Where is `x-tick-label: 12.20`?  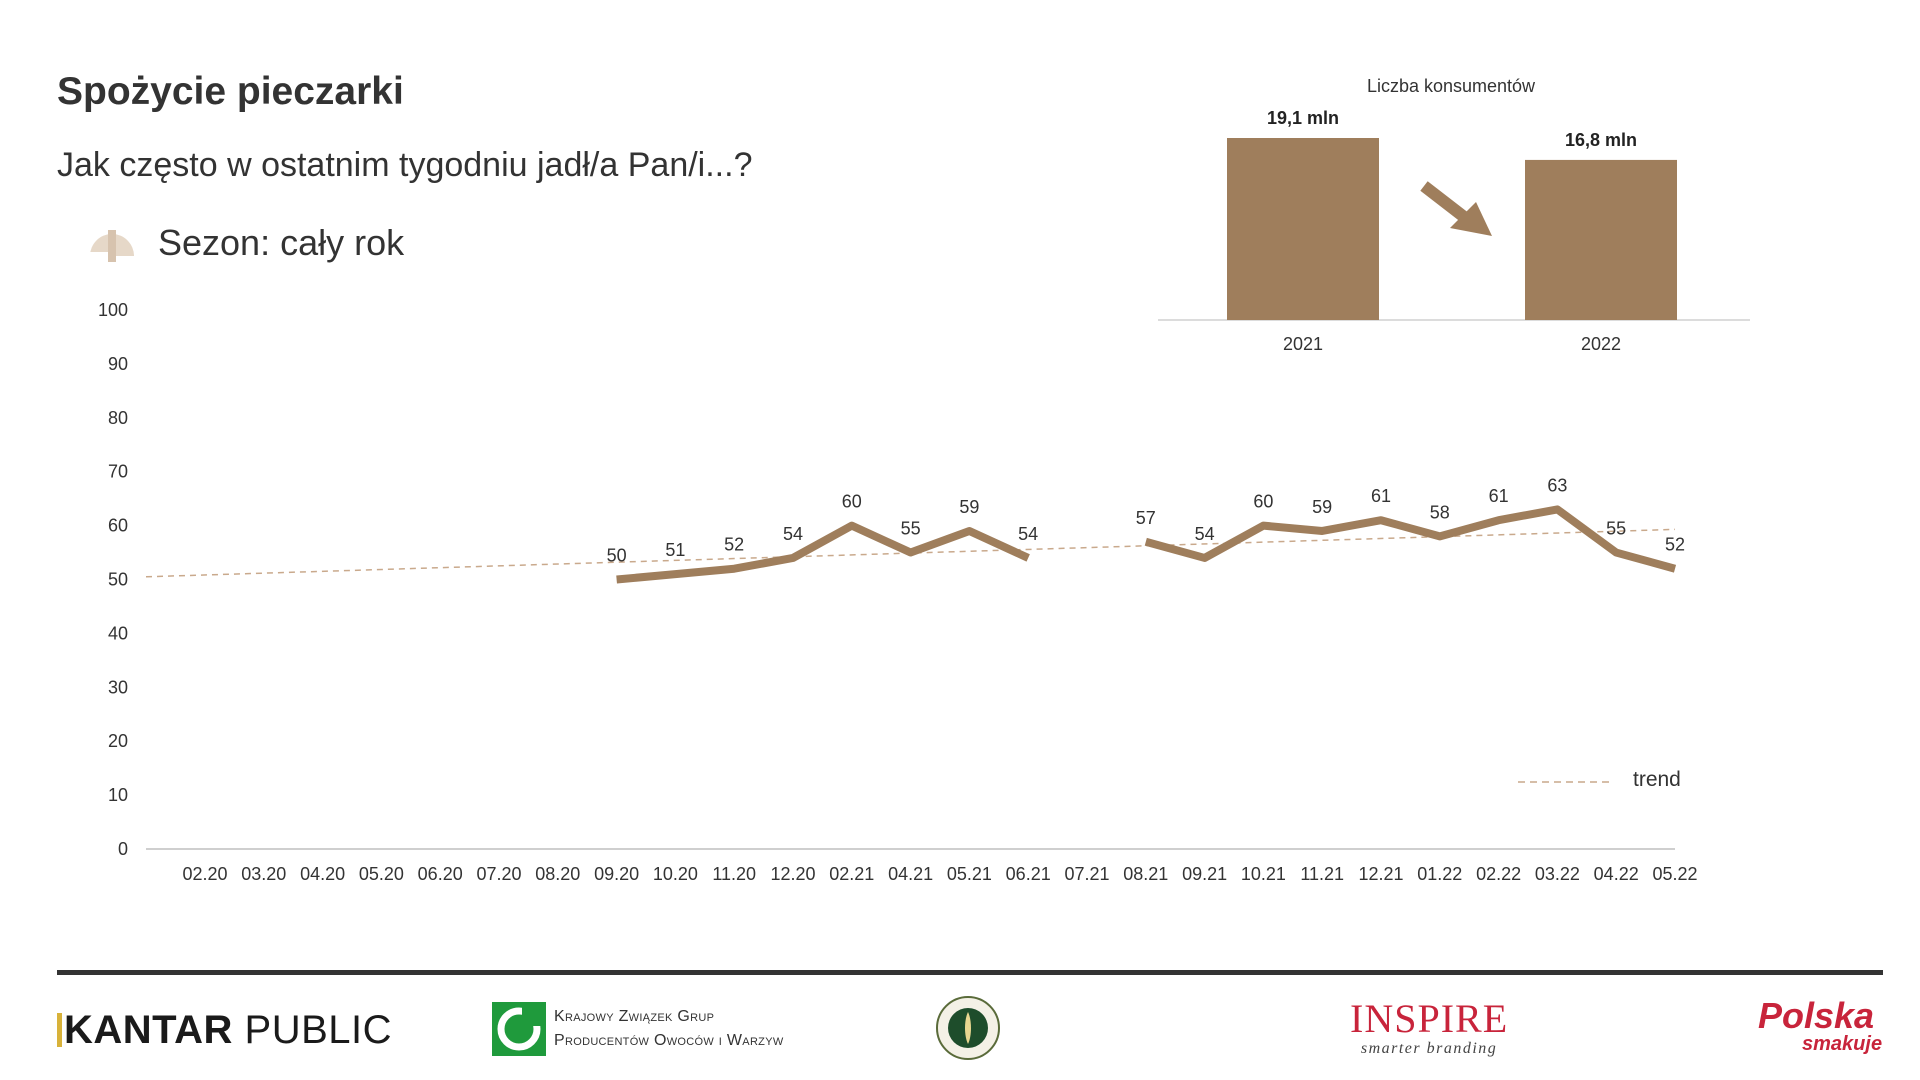
x-tick-label: 12.20 is located at coordinates (792, 874).